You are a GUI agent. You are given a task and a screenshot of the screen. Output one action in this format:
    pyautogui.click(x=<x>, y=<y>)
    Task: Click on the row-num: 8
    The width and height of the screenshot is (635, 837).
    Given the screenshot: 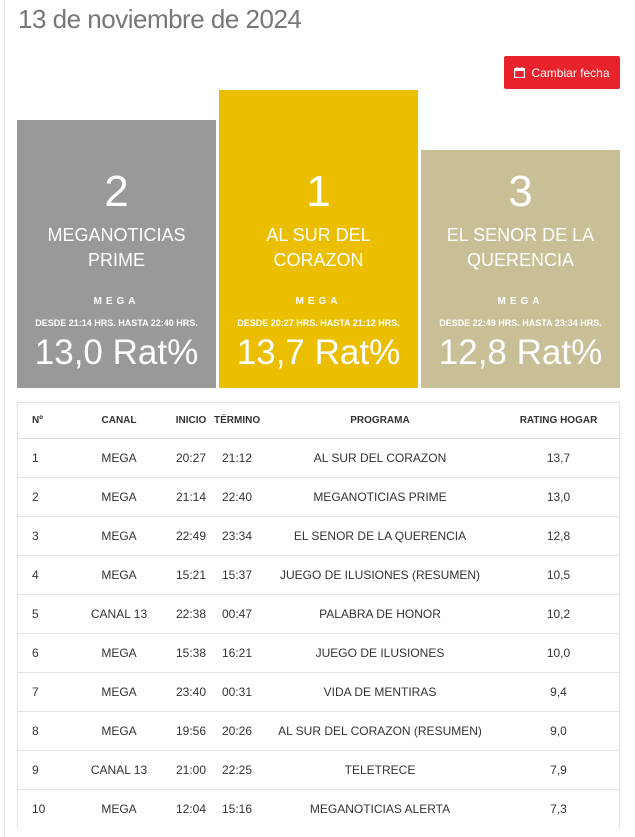 What is the action you would take?
    pyautogui.click(x=42, y=731)
    